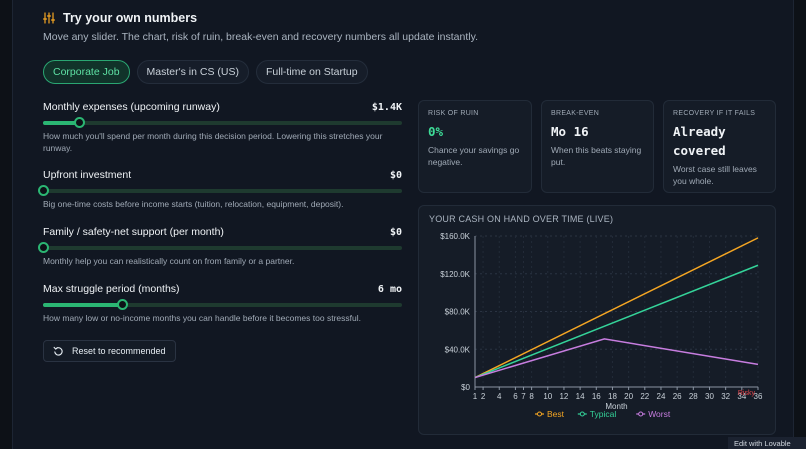  I want to click on card-value-line2: covered, so click(699, 150).